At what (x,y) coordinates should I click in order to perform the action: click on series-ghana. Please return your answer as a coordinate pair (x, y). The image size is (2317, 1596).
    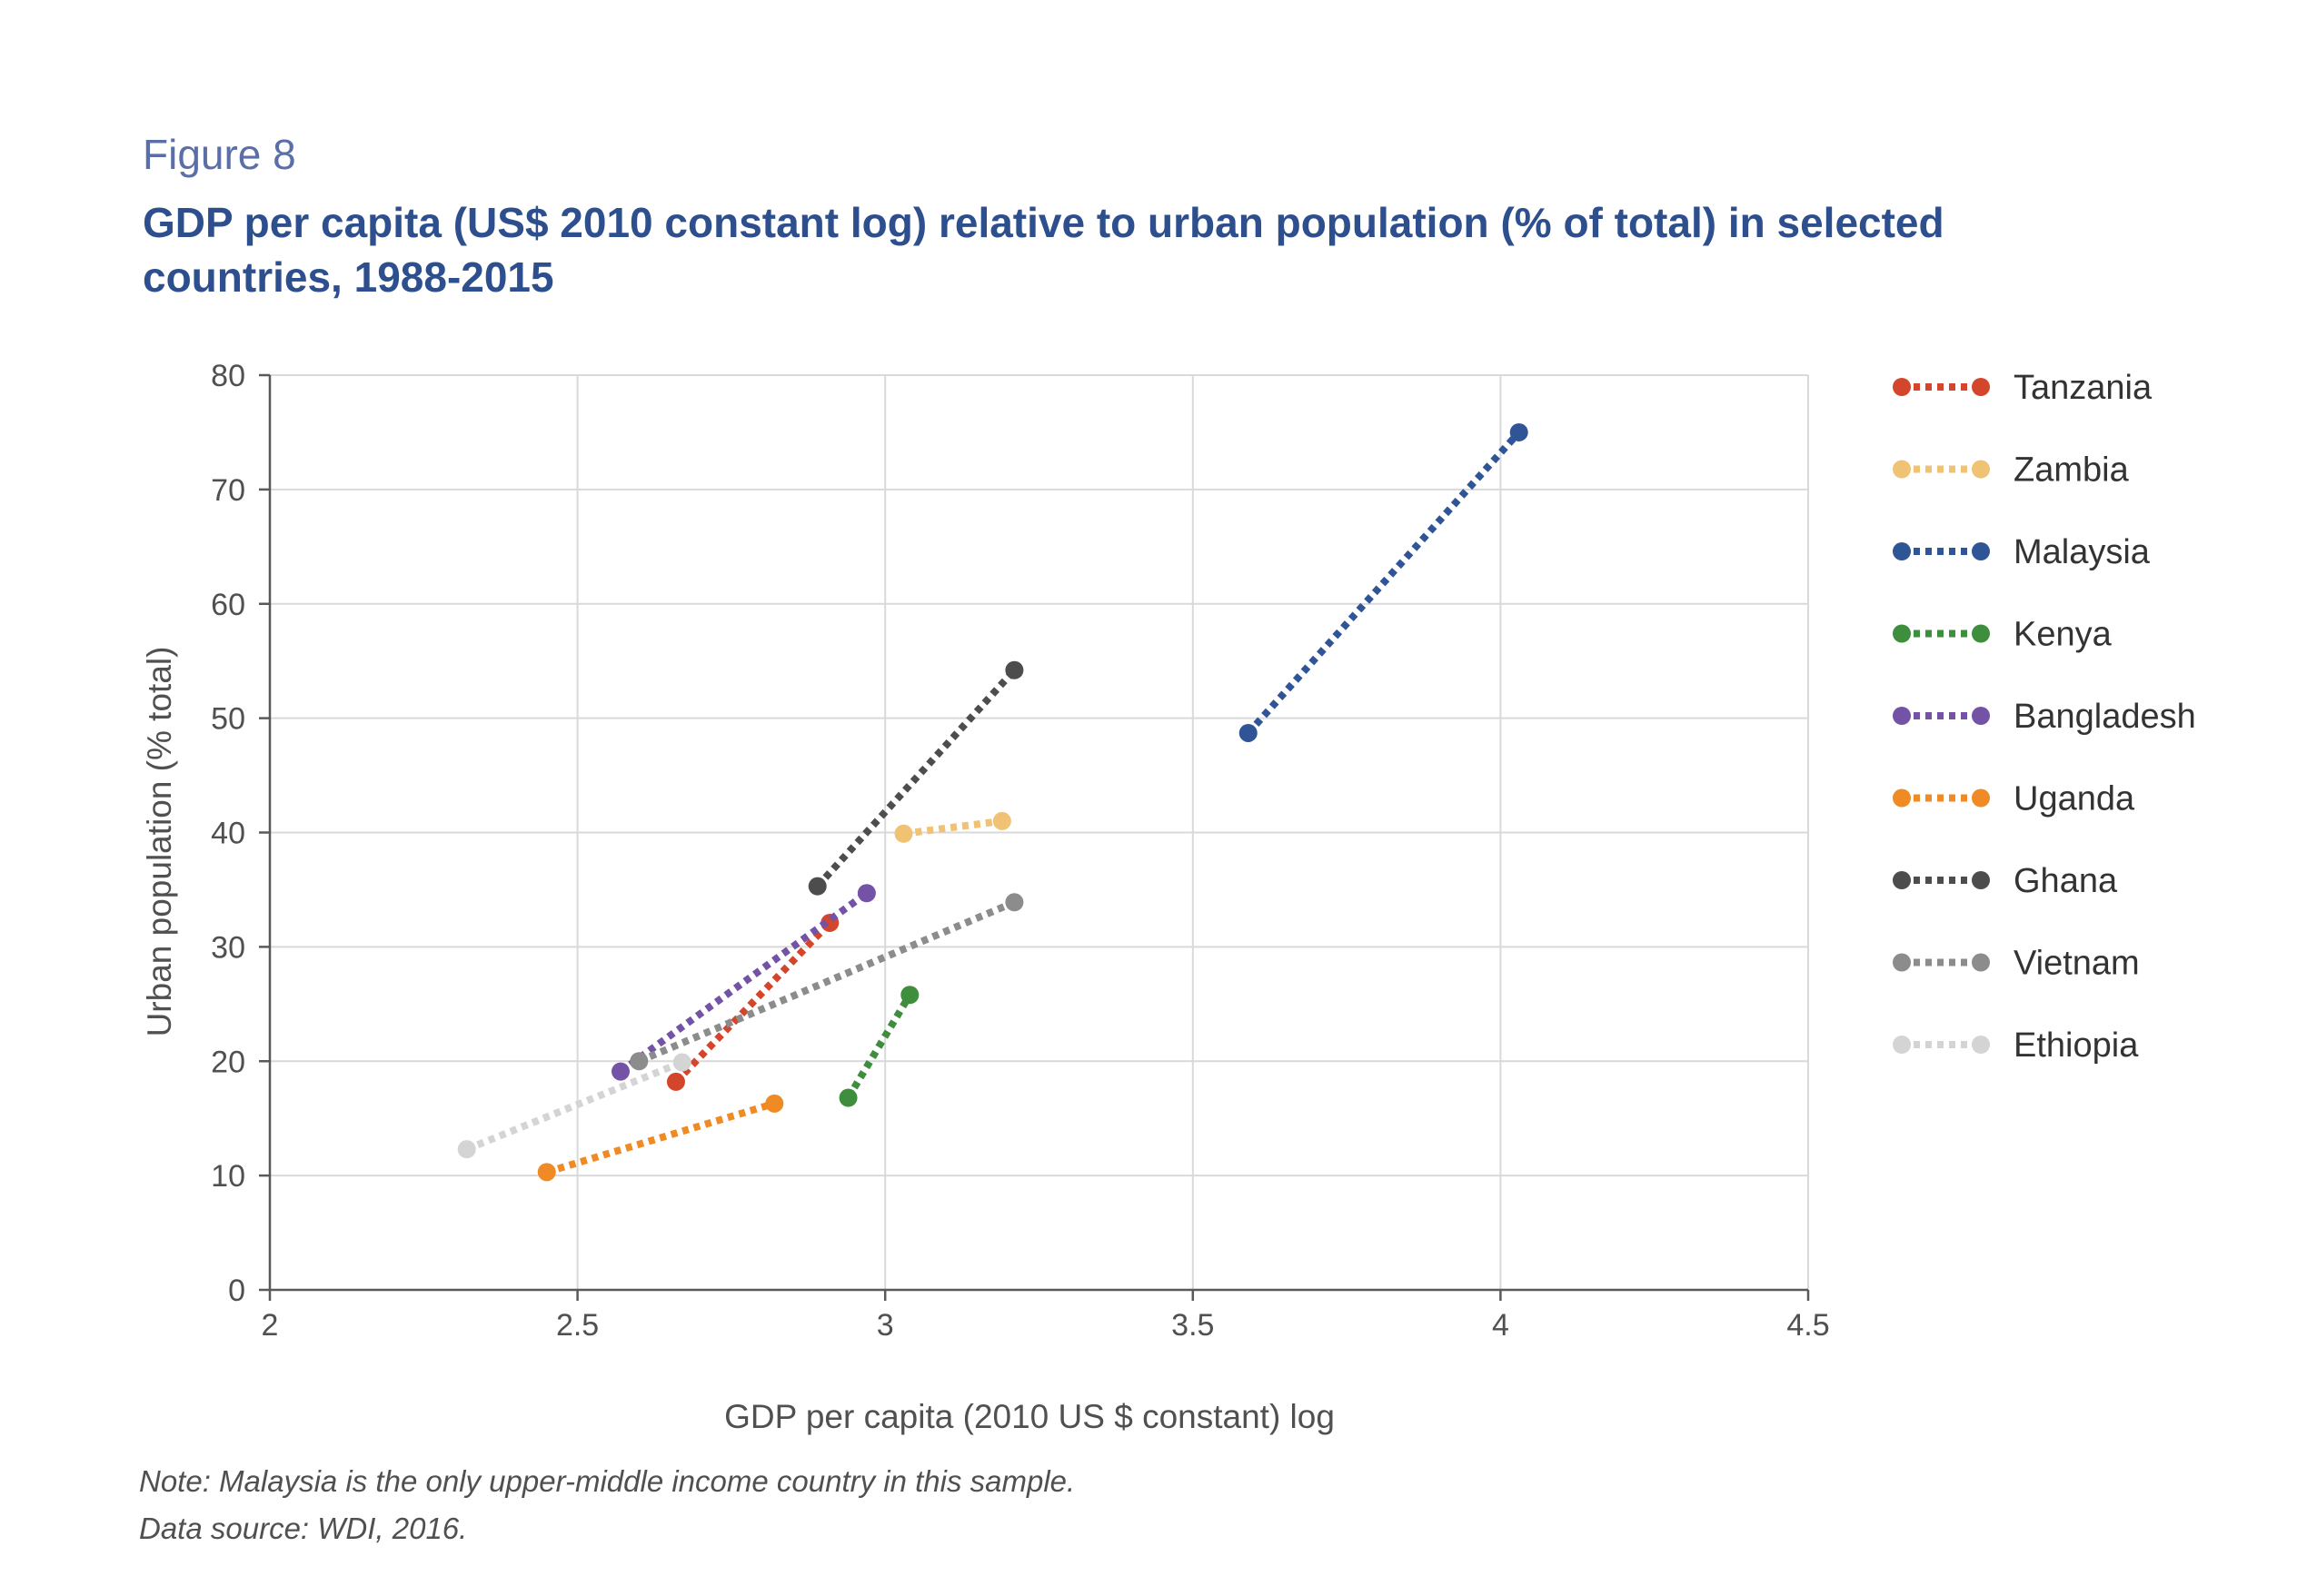
    Looking at the image, I should click on (916, 778).